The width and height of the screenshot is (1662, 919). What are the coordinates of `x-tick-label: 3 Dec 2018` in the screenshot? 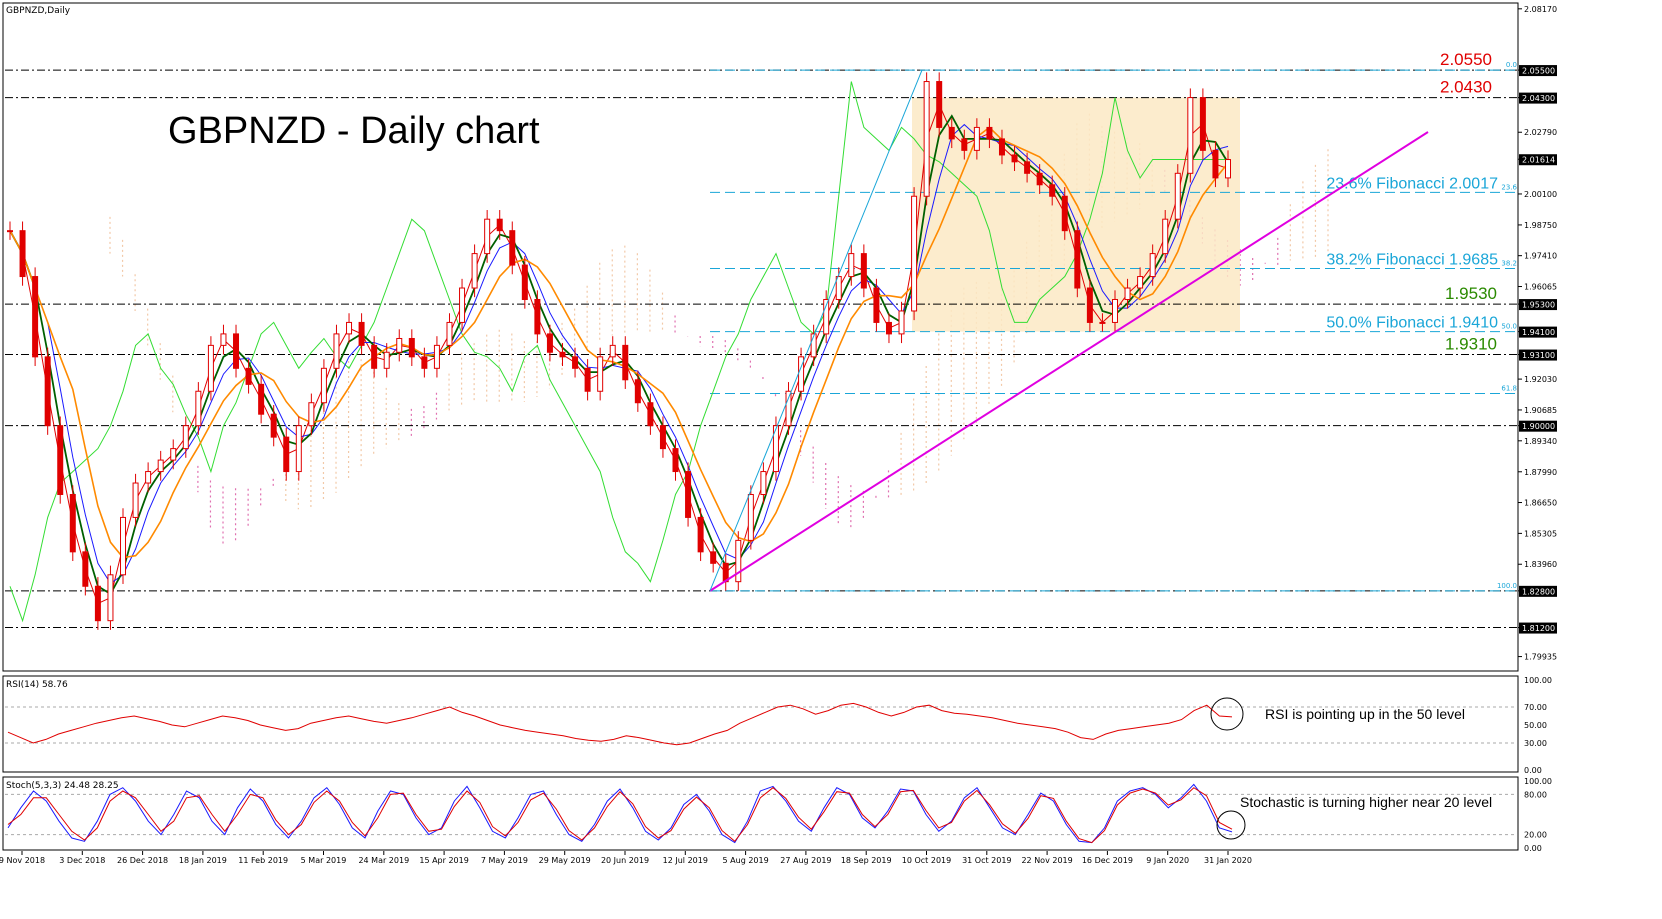 It's located at (82, 860).